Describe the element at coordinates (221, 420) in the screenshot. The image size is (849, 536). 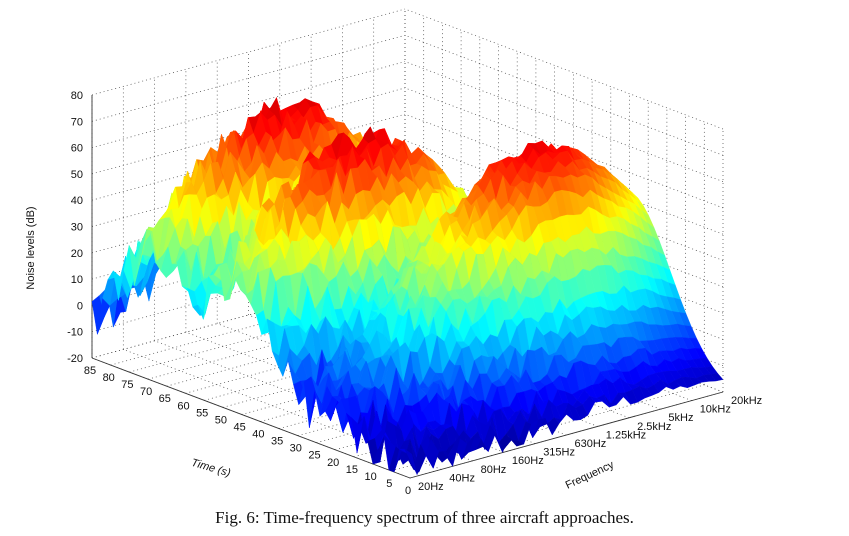
I see `time-tick-label: 50` at that location.